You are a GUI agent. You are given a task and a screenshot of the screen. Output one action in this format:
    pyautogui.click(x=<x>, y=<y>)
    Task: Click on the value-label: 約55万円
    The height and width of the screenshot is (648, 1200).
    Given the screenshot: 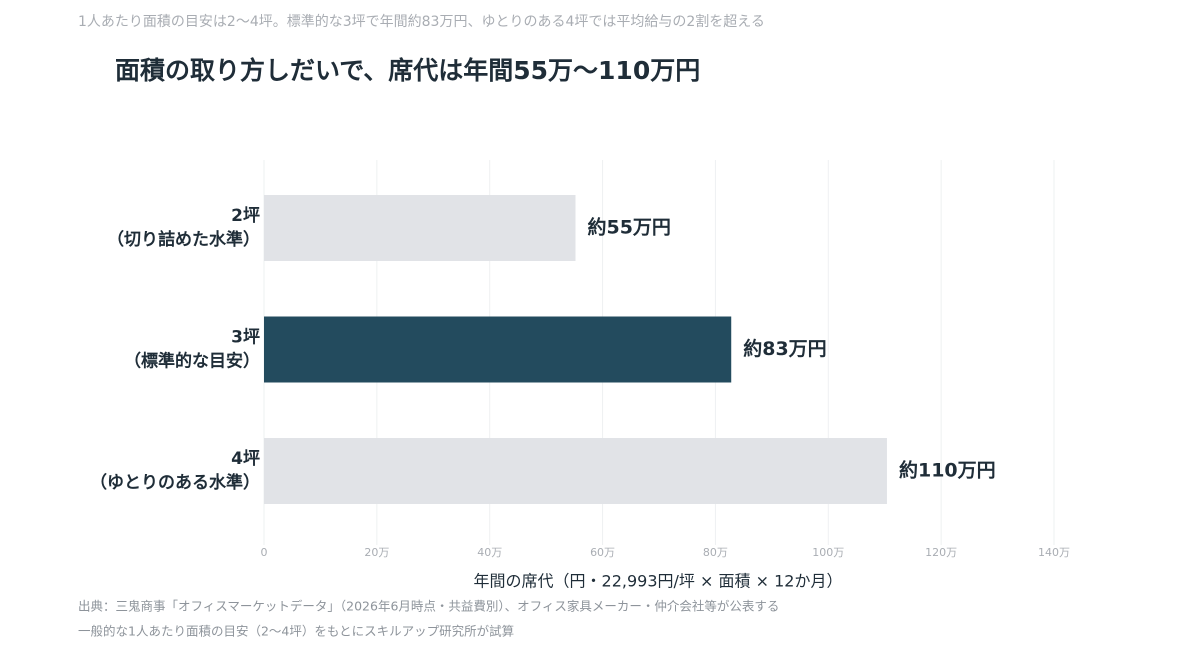 What is the action you would take?
    pyautogui.click(x=628, y=227)
    